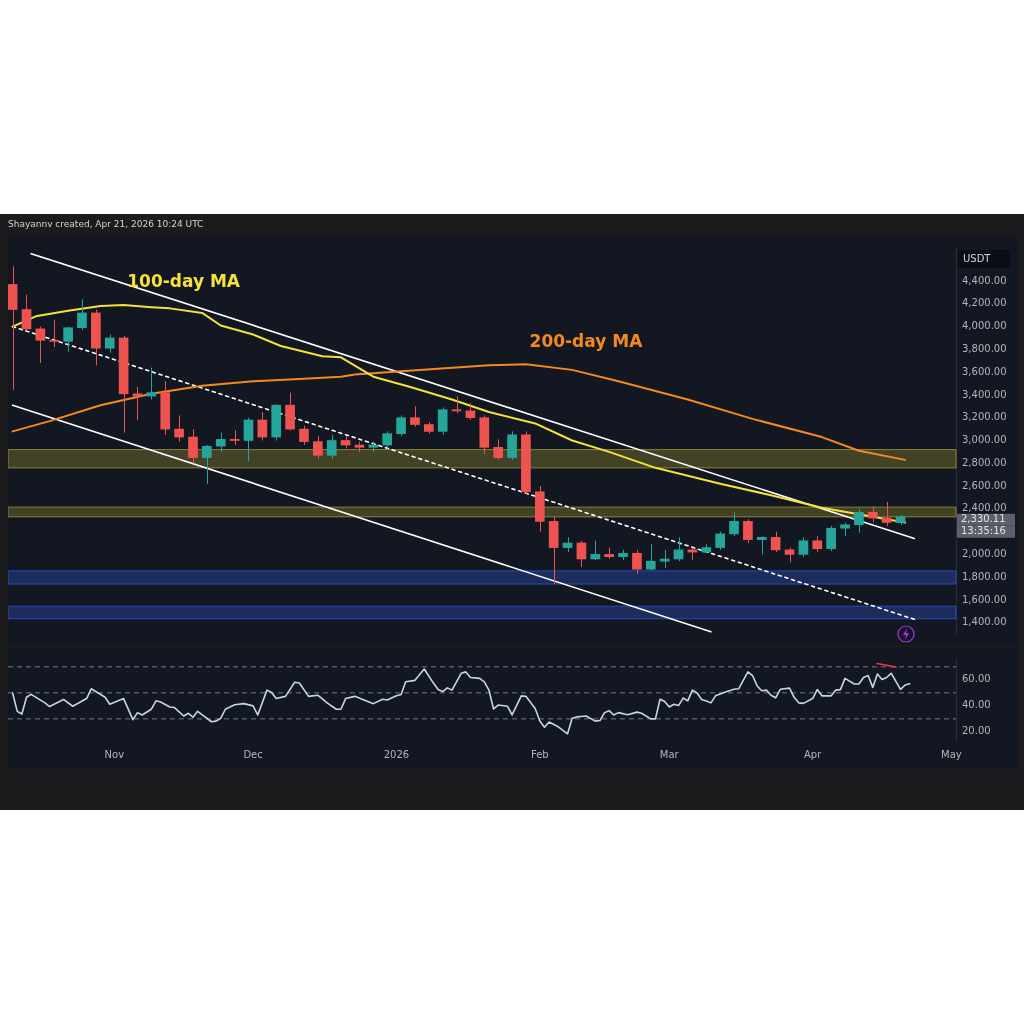 The image size is (1024, 1024). I want to click on y-axis-title: USDT, so click(977, 258).